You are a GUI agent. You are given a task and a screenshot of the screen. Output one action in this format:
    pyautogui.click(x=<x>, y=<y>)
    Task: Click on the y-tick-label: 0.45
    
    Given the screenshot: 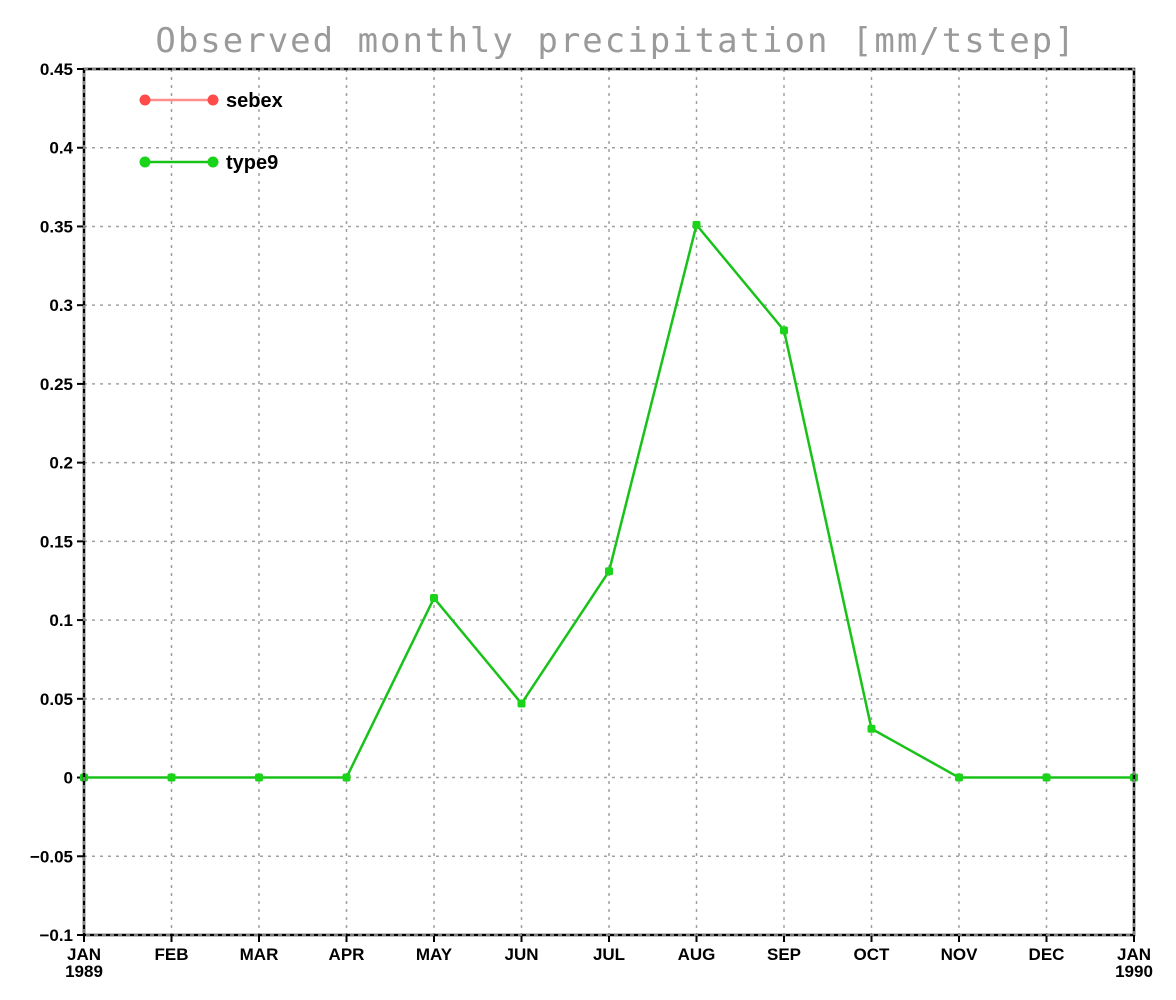 What is the action you would take?
    pyautogui.click(x=56, y=69)
    